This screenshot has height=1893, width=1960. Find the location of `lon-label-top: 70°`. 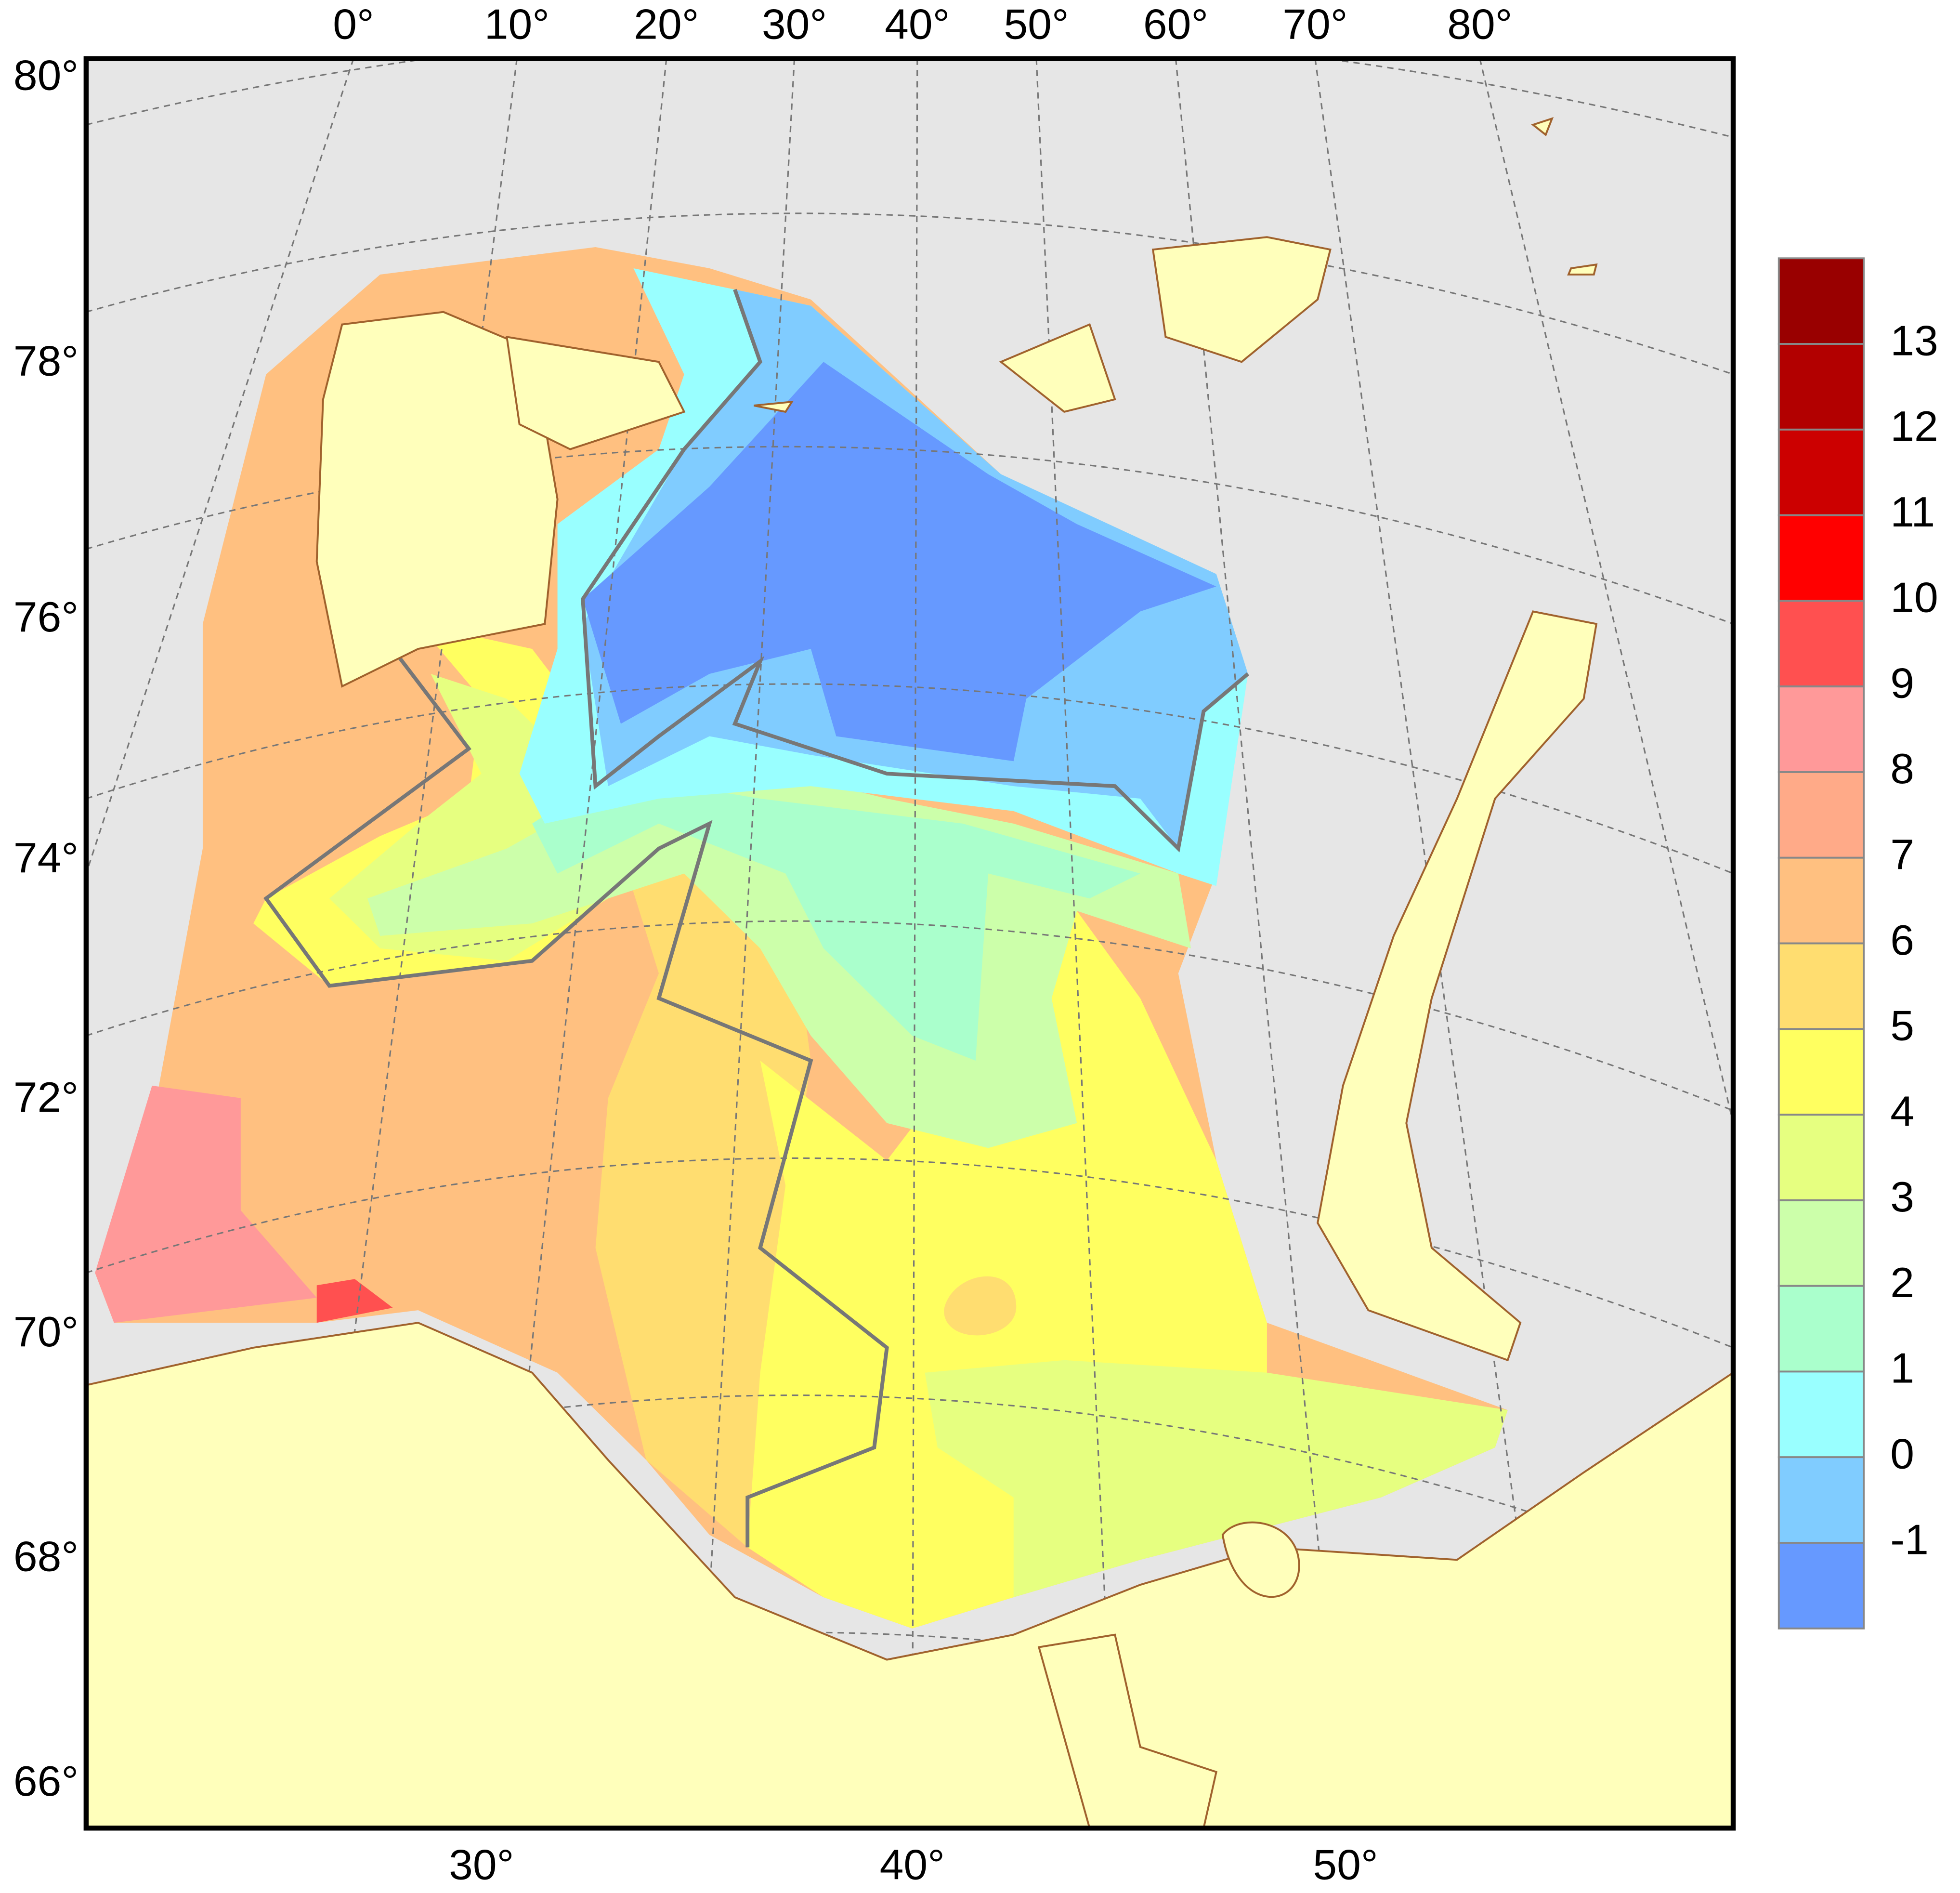

lon-label-top: 70° is located at coordinates (1314, 24).